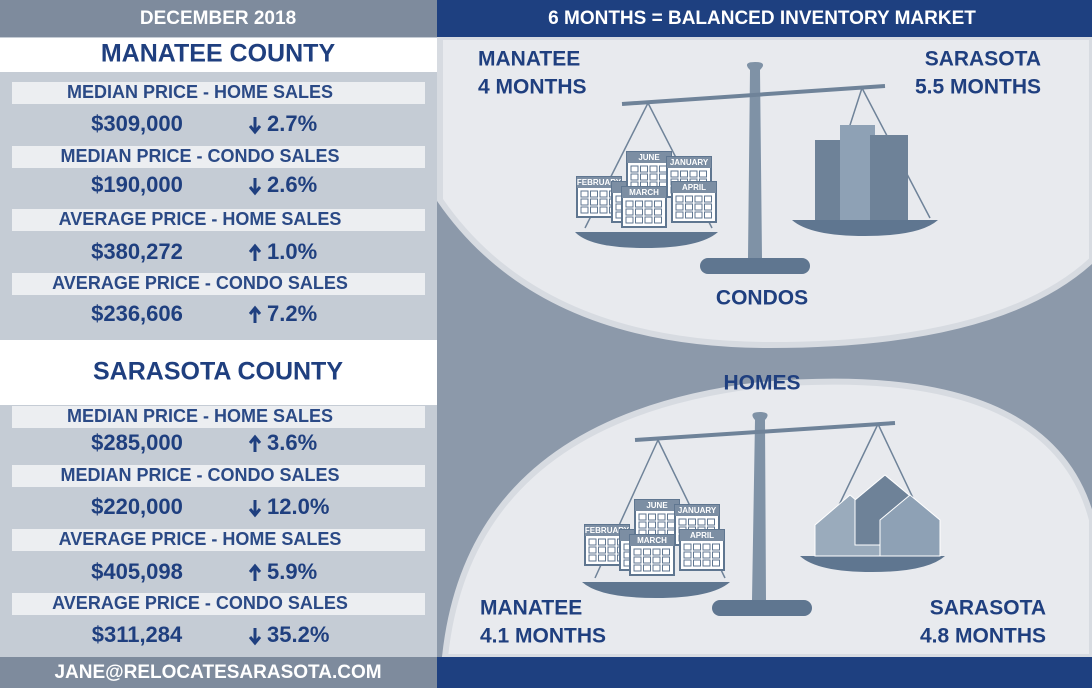  Describe the element at coordinates (983, 59) in the screenshot. I see `condo-sarasota-name: SARASOTA` at that location.